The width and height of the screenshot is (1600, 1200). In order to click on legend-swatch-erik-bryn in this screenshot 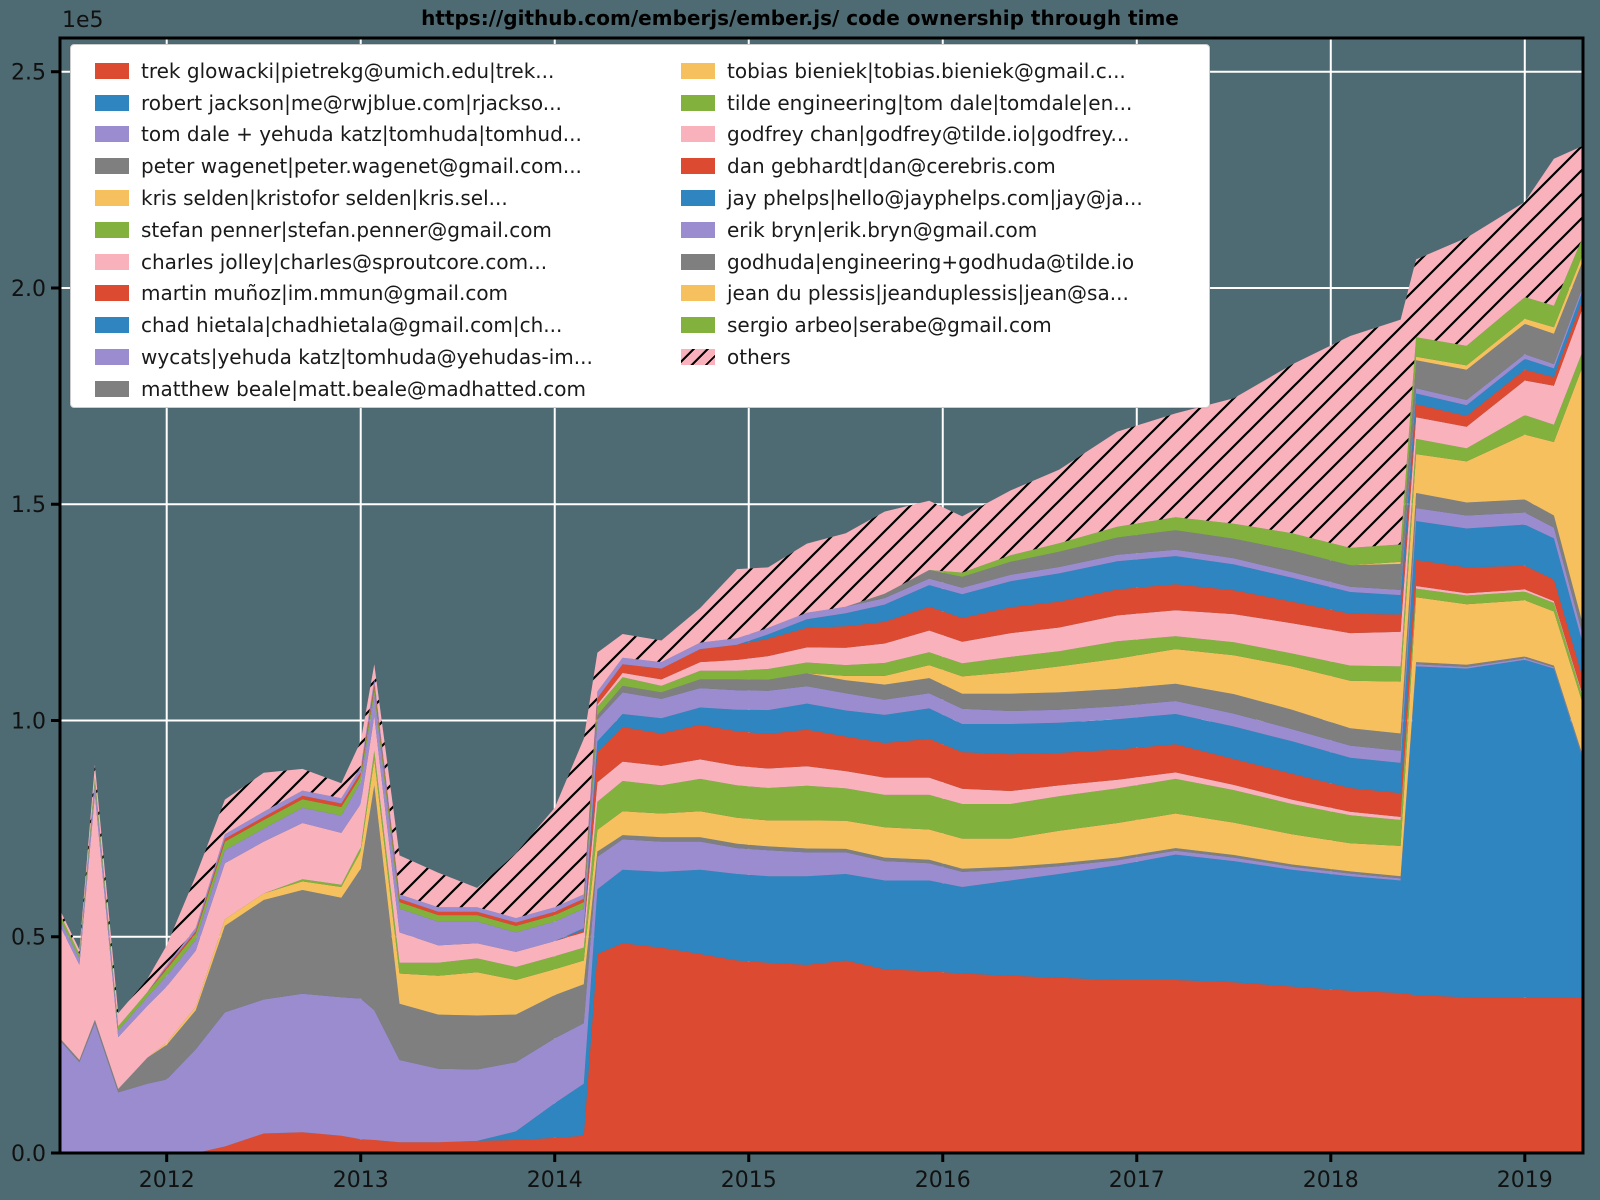, I will do `click(698, 229)`.